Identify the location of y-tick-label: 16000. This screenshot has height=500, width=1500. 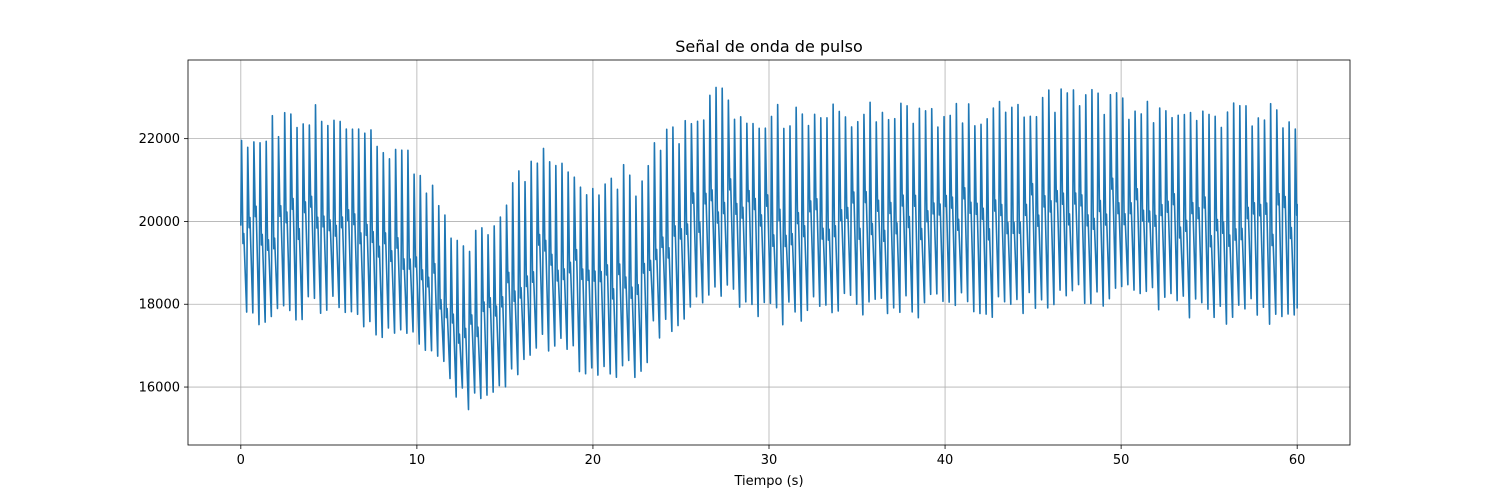
(159, 388).